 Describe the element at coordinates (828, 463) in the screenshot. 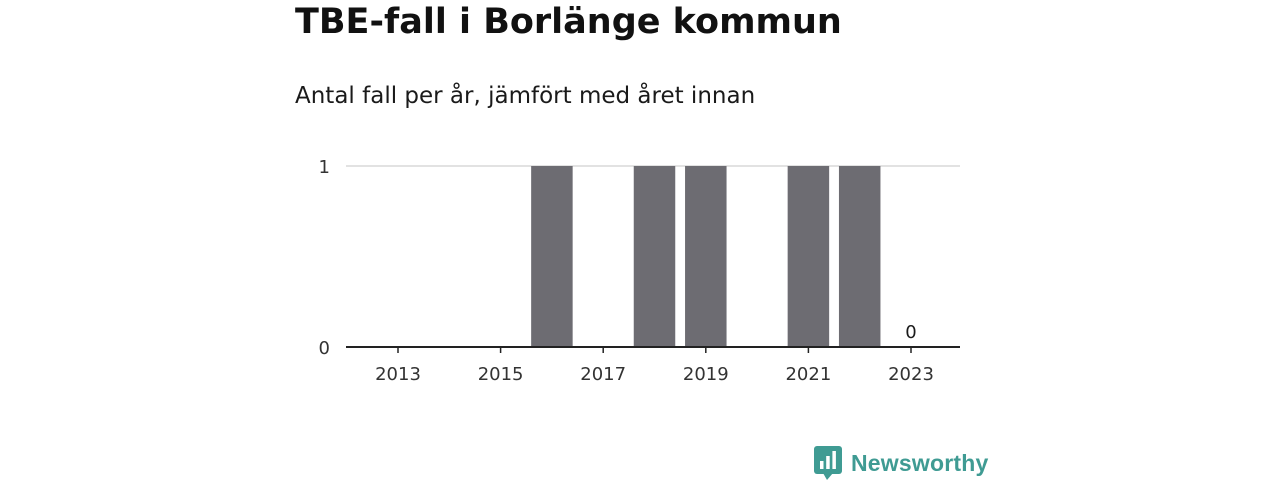

I see `bar-chart-speech-bubble-icon` at that location.